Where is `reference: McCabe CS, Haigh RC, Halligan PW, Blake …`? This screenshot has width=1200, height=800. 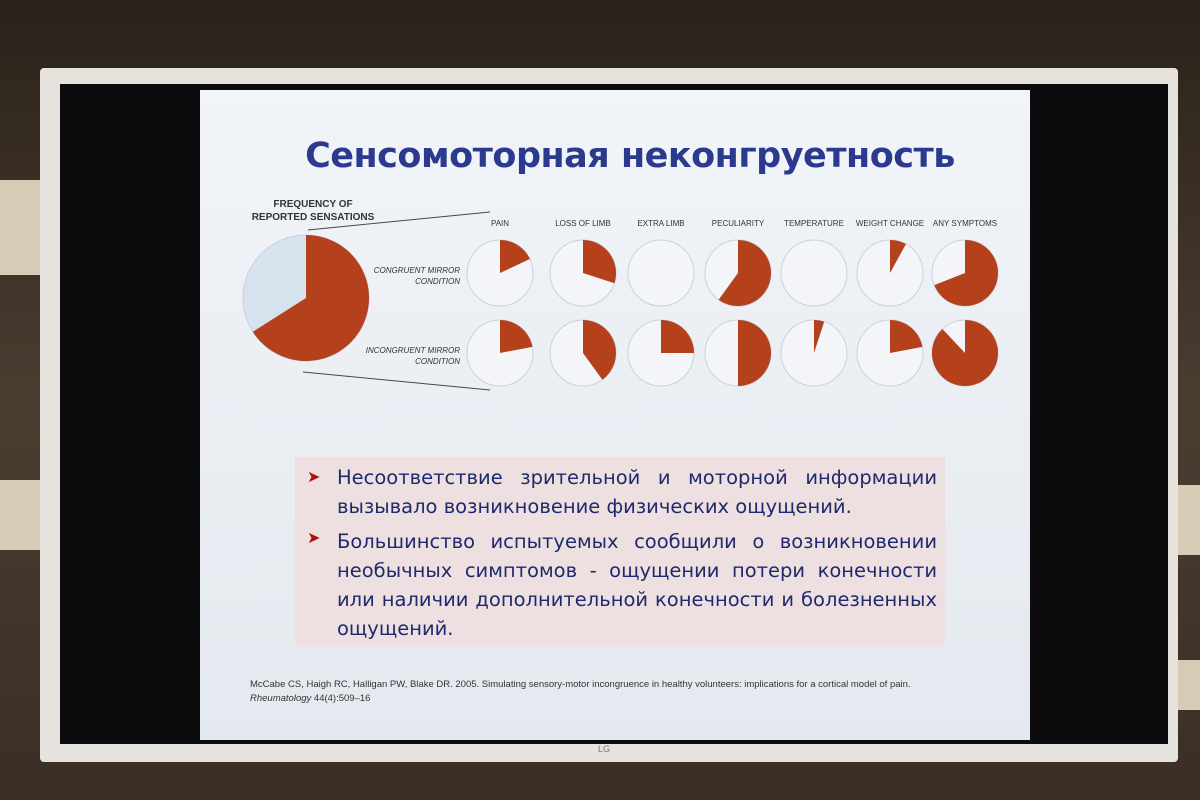 reference: McCabe CS, Haigh RC, Halligan PW, Blake … is located at coordinates (600, 692).